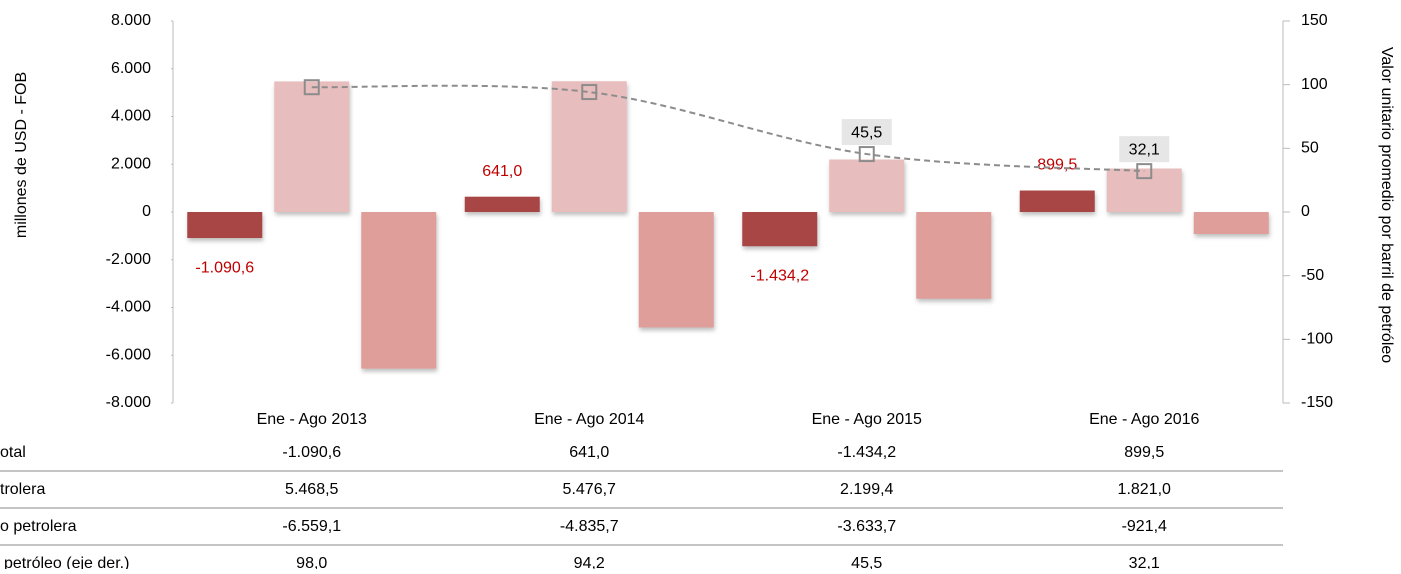 The image size is (1401, 574). I want to click on y2-tick-label: 100, so click(1314, 84).